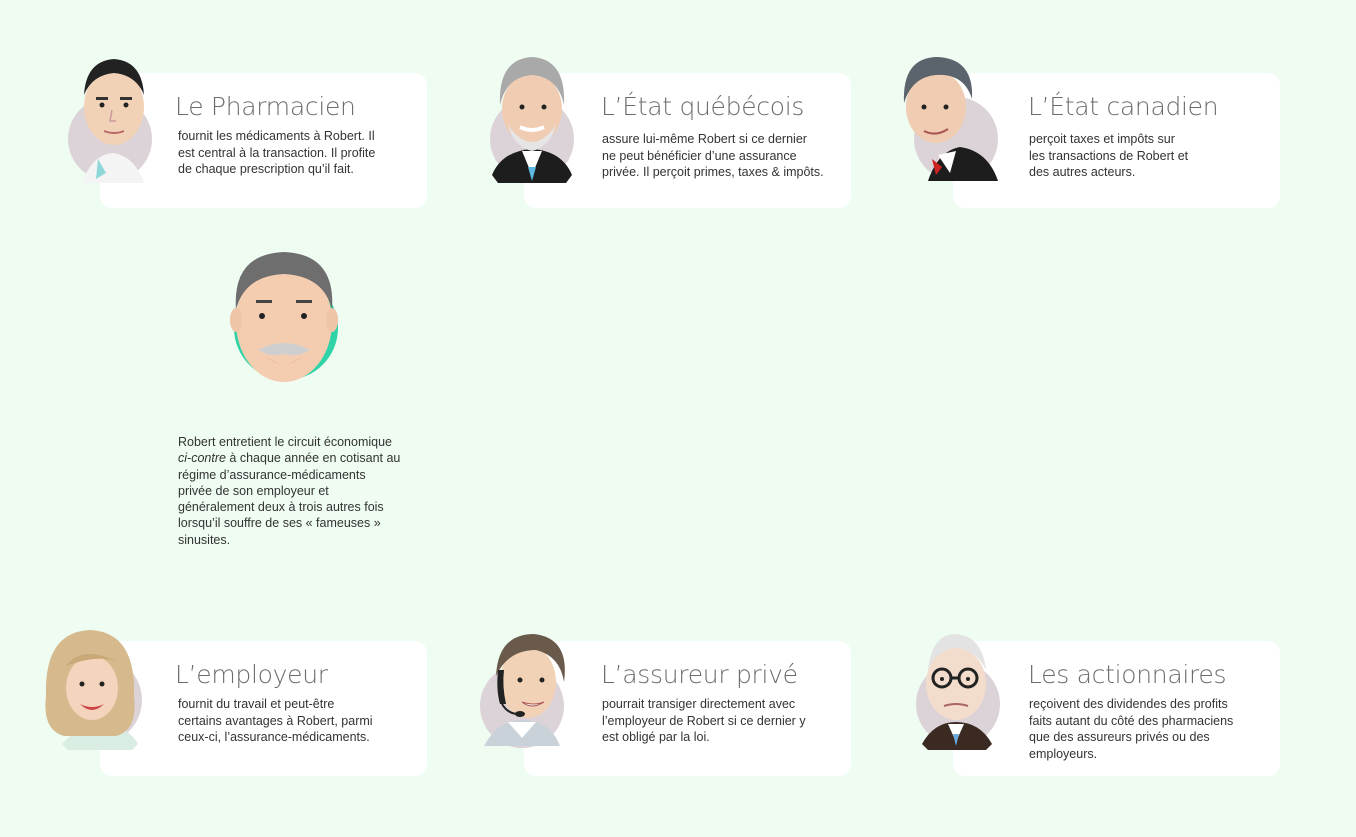 The image size is (1356, 837). What do you see at coordinates (276, 136) in the screenshot?
I see `description-line: fournit les médicaments à Robert. Il` at bounding box center [276, 136].